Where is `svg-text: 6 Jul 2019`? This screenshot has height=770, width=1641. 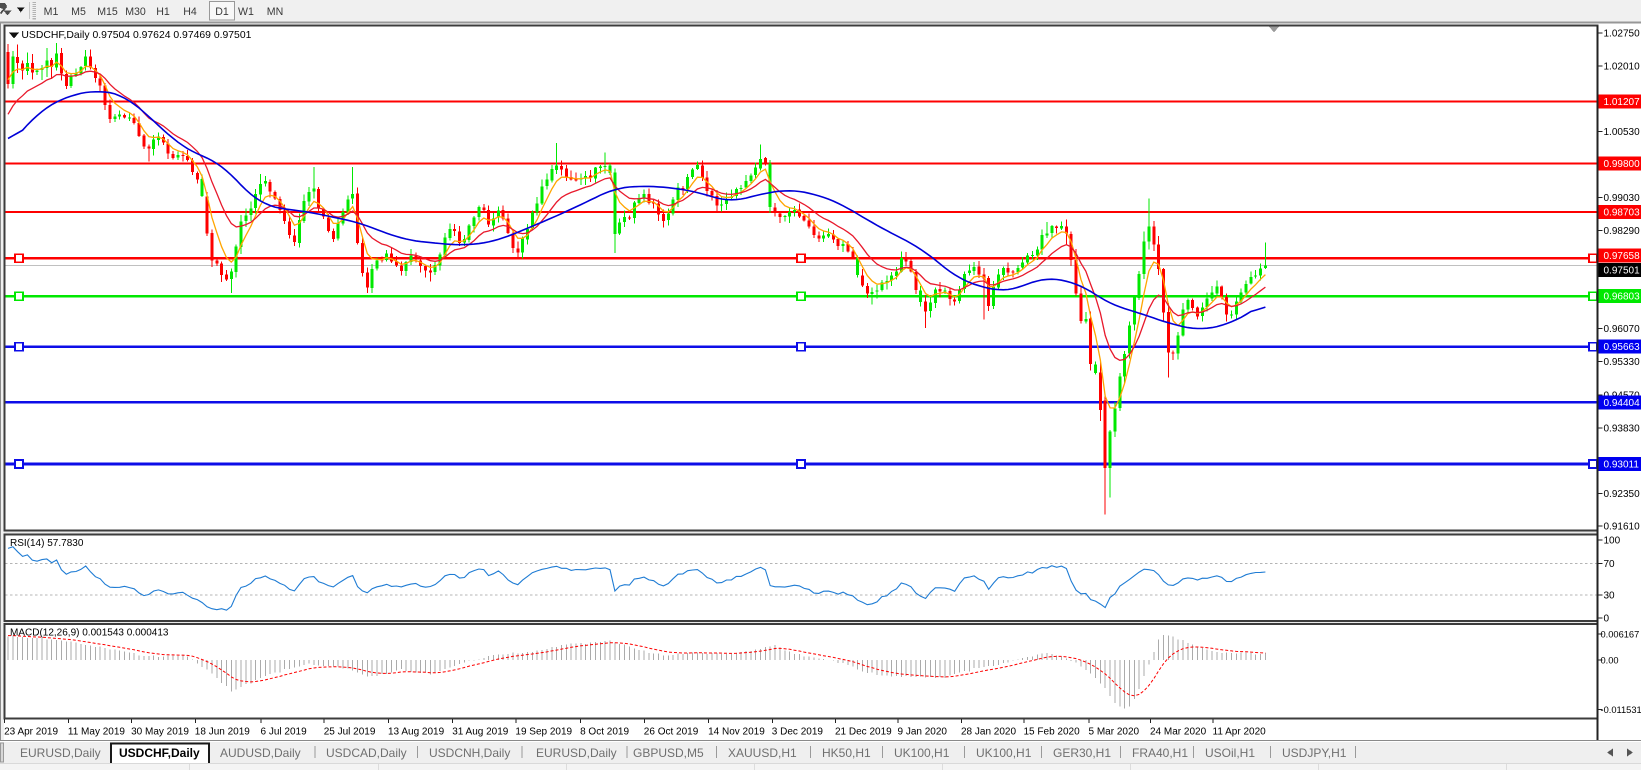 svg-text: 6 Jul 2019 is located at coordinates (284, 732).